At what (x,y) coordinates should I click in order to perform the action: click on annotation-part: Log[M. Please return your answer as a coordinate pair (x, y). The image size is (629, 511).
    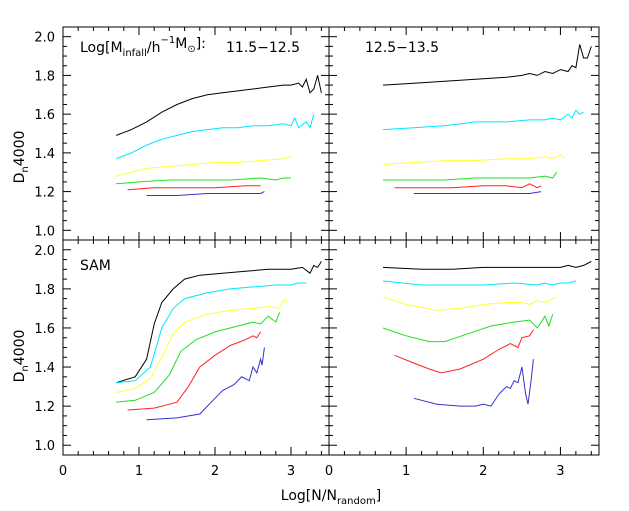
    Looking at the image, I should click on (101, 48).